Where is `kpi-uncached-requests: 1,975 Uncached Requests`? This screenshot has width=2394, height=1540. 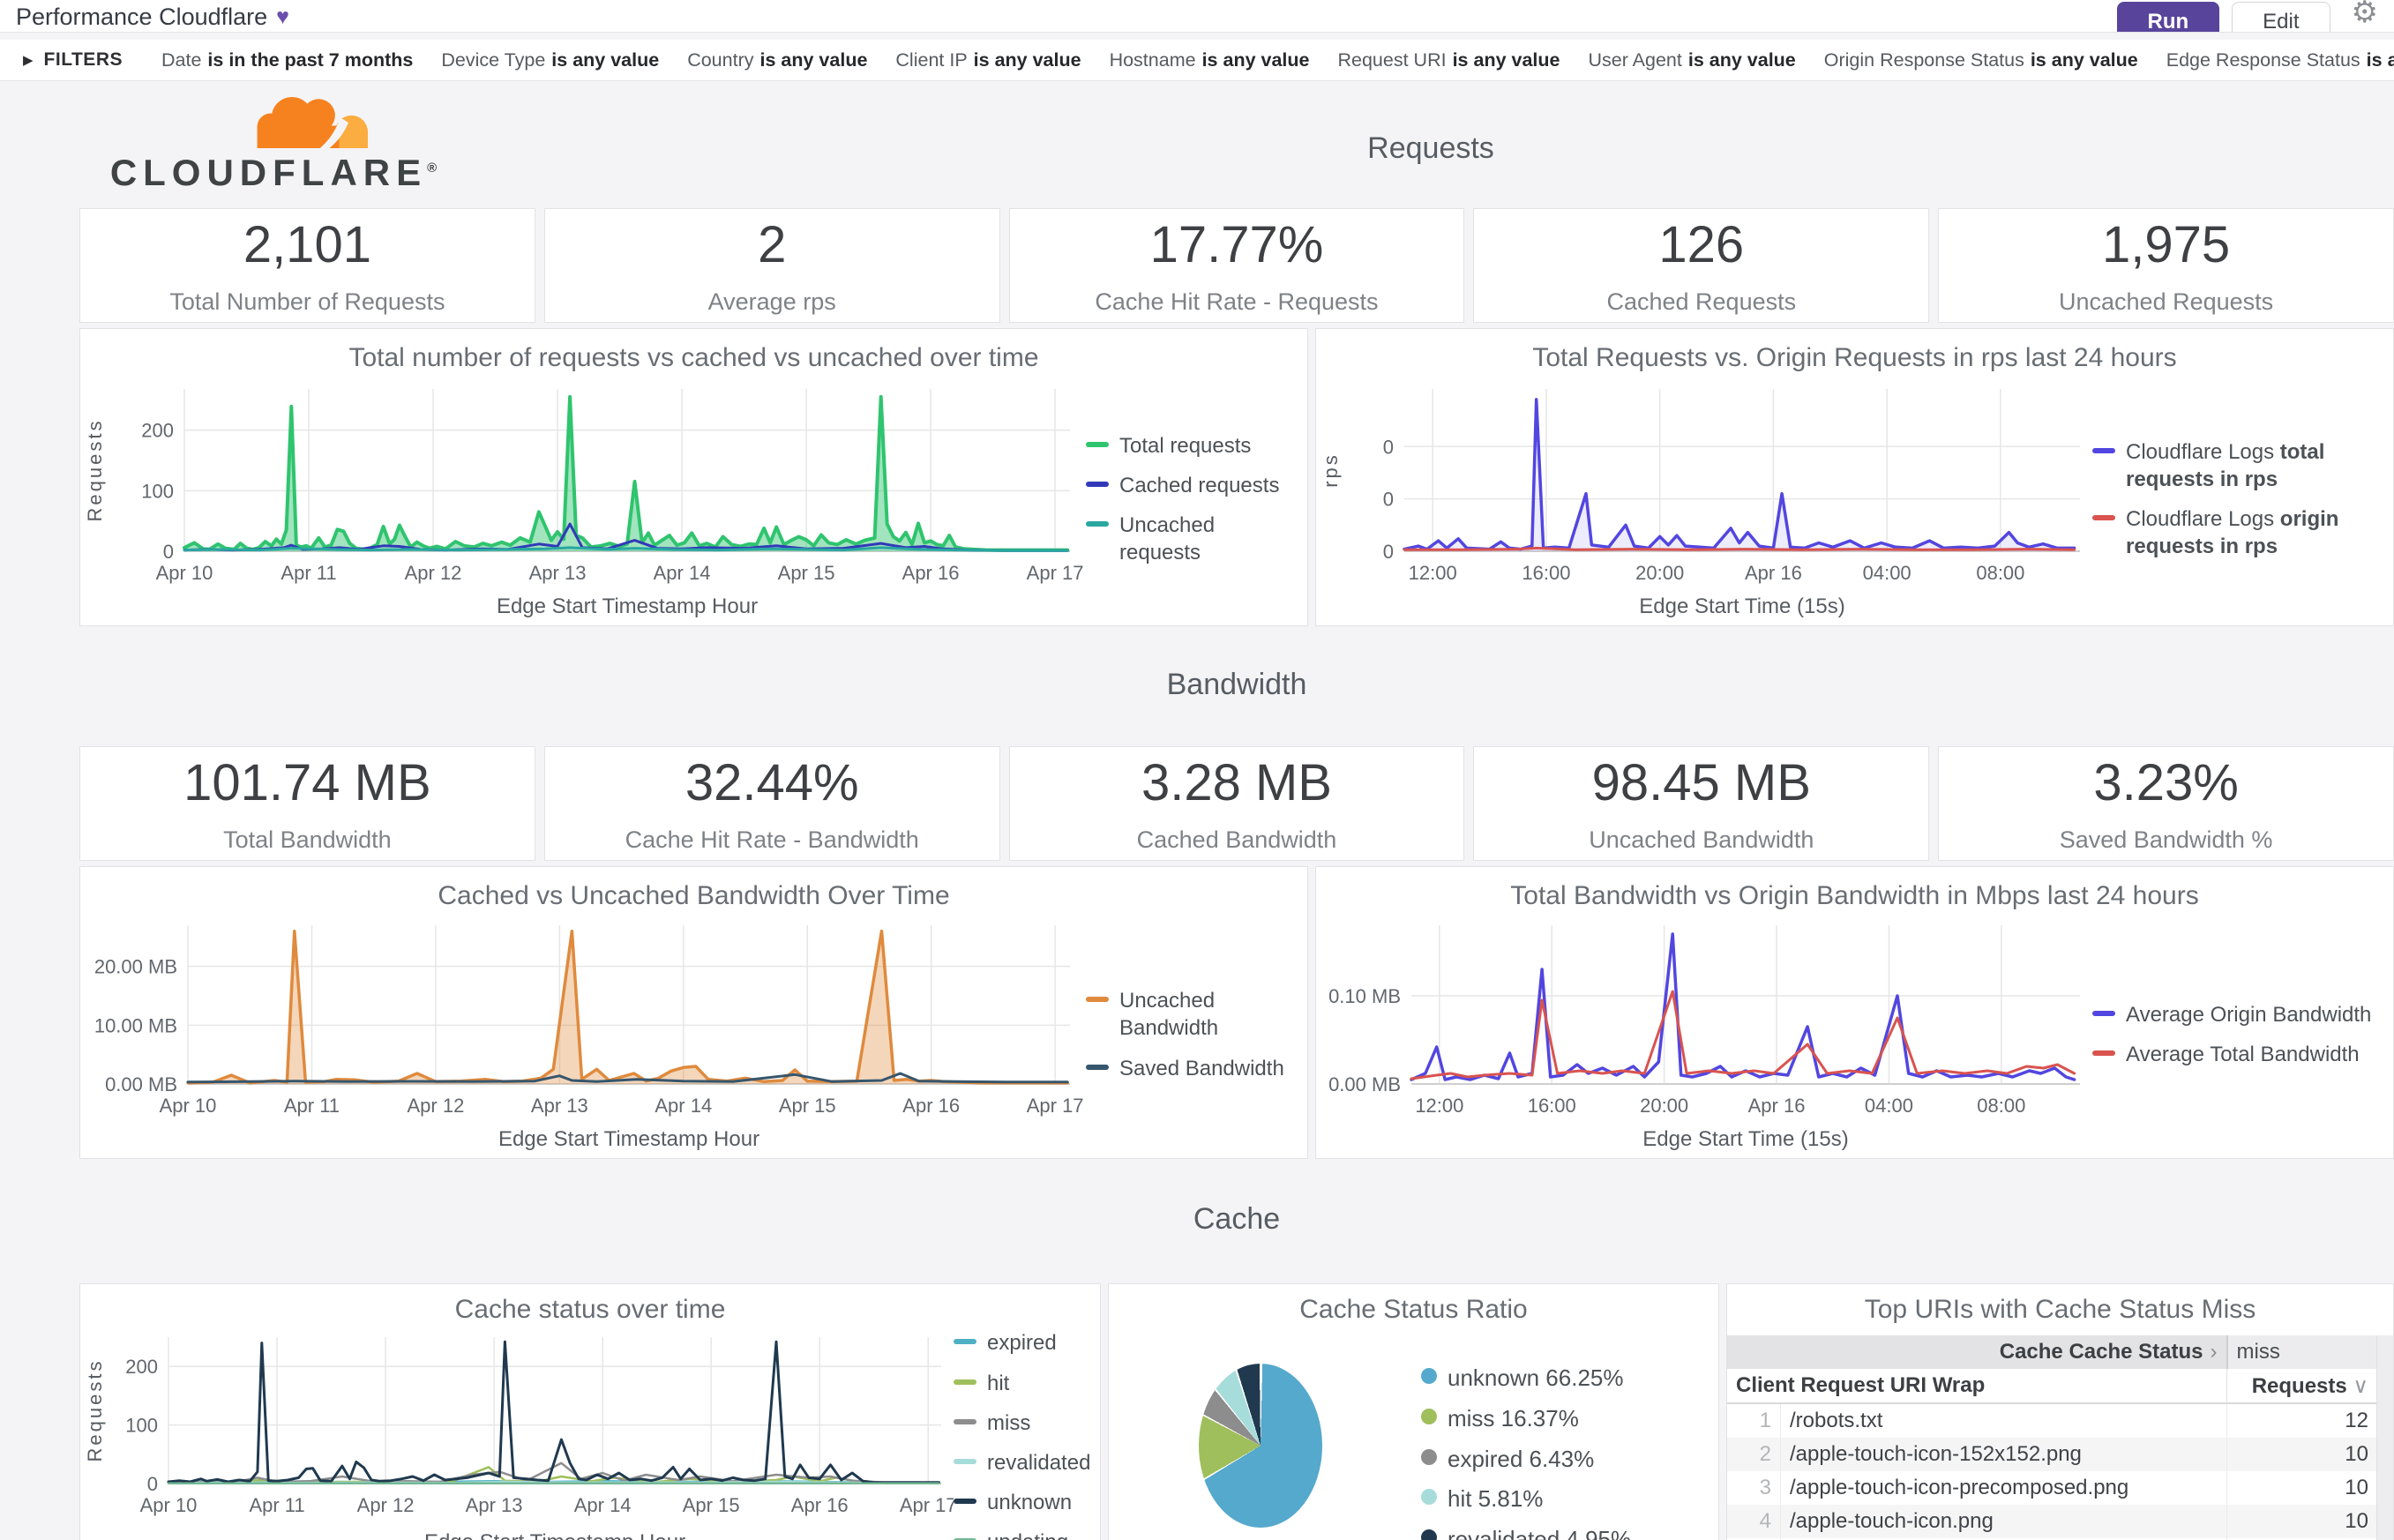 kpi-uncached-requests: 1,975 Uncached Requests is located at coordinates (2166, 265).